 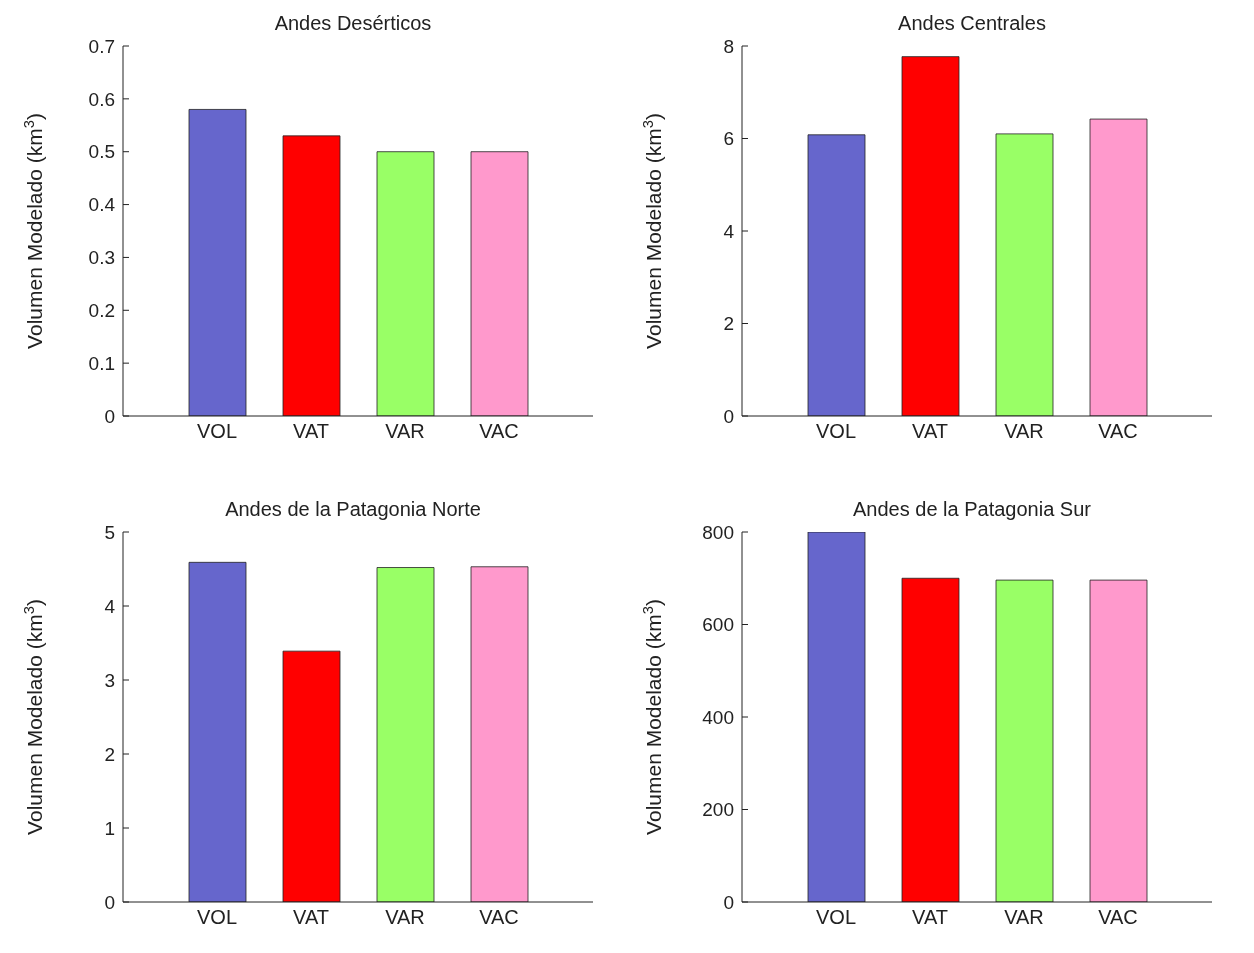 I want to click on y-tick-label: 1, so click(x=109, y=828).